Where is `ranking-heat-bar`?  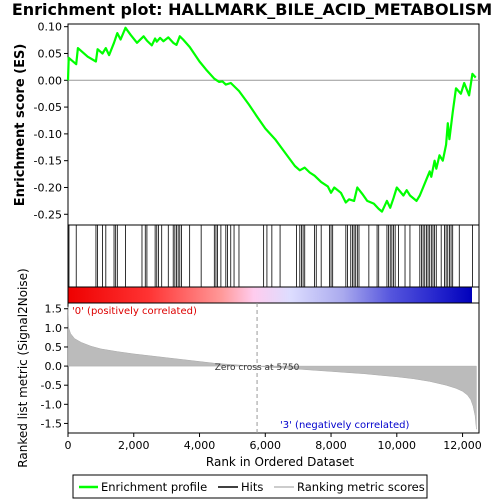 ranking-heat-bar is located at coordinates (270, 295).